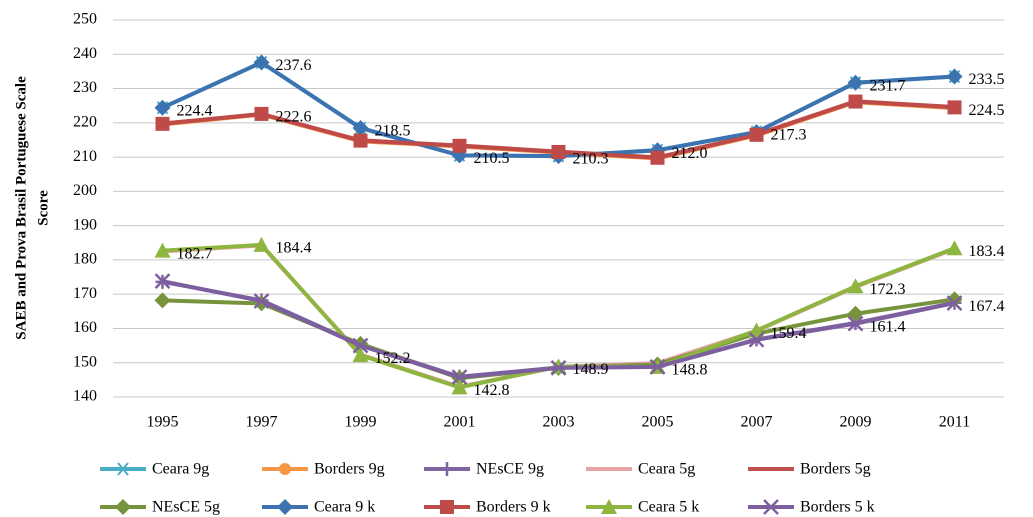 Image resolution: width=1033 pixels, height=517 pixels. I want to click on data-label: 161.4, so click(888, 326).